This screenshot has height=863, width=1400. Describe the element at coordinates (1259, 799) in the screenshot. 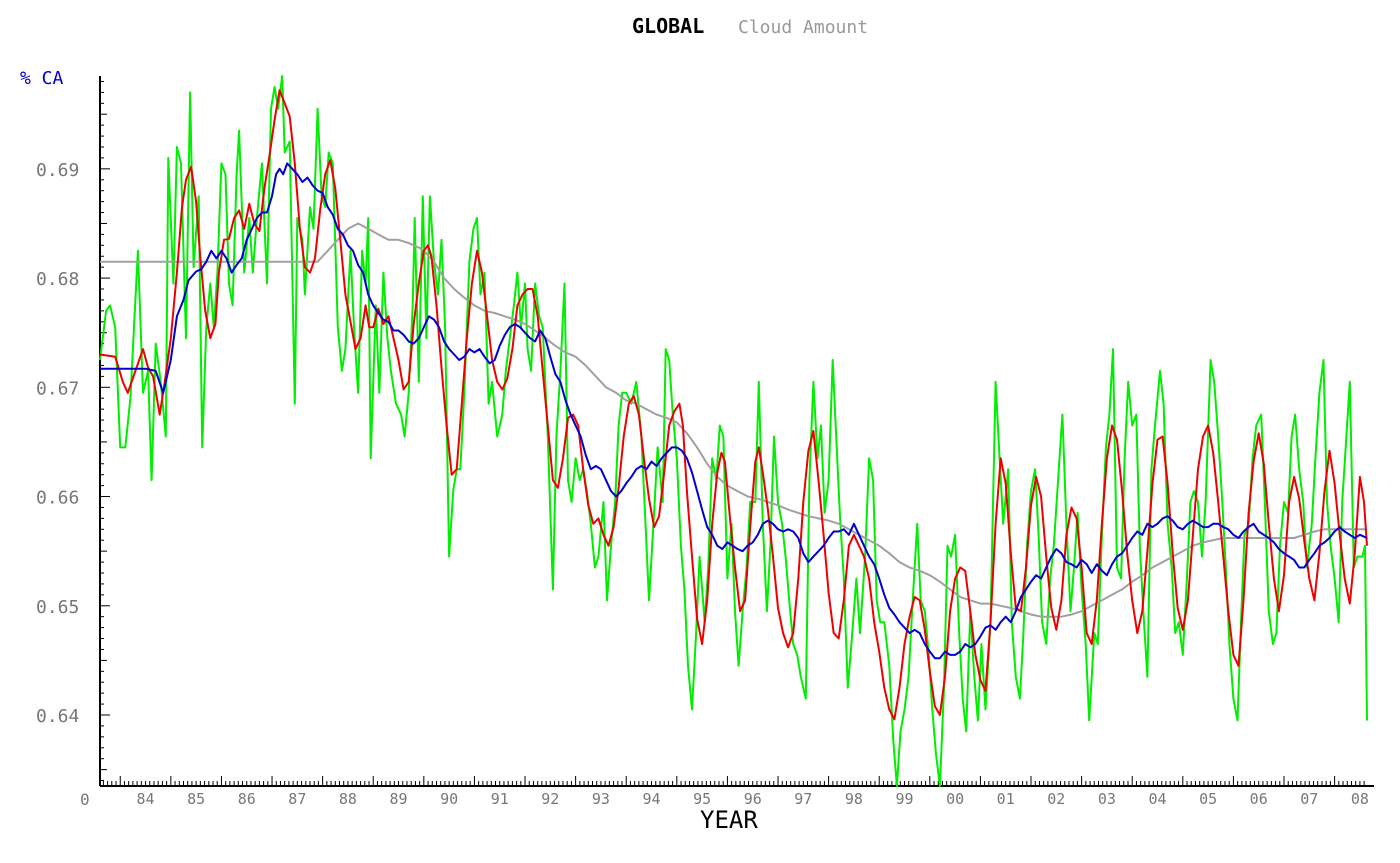

I see `x-tick-label: 06` at that location.